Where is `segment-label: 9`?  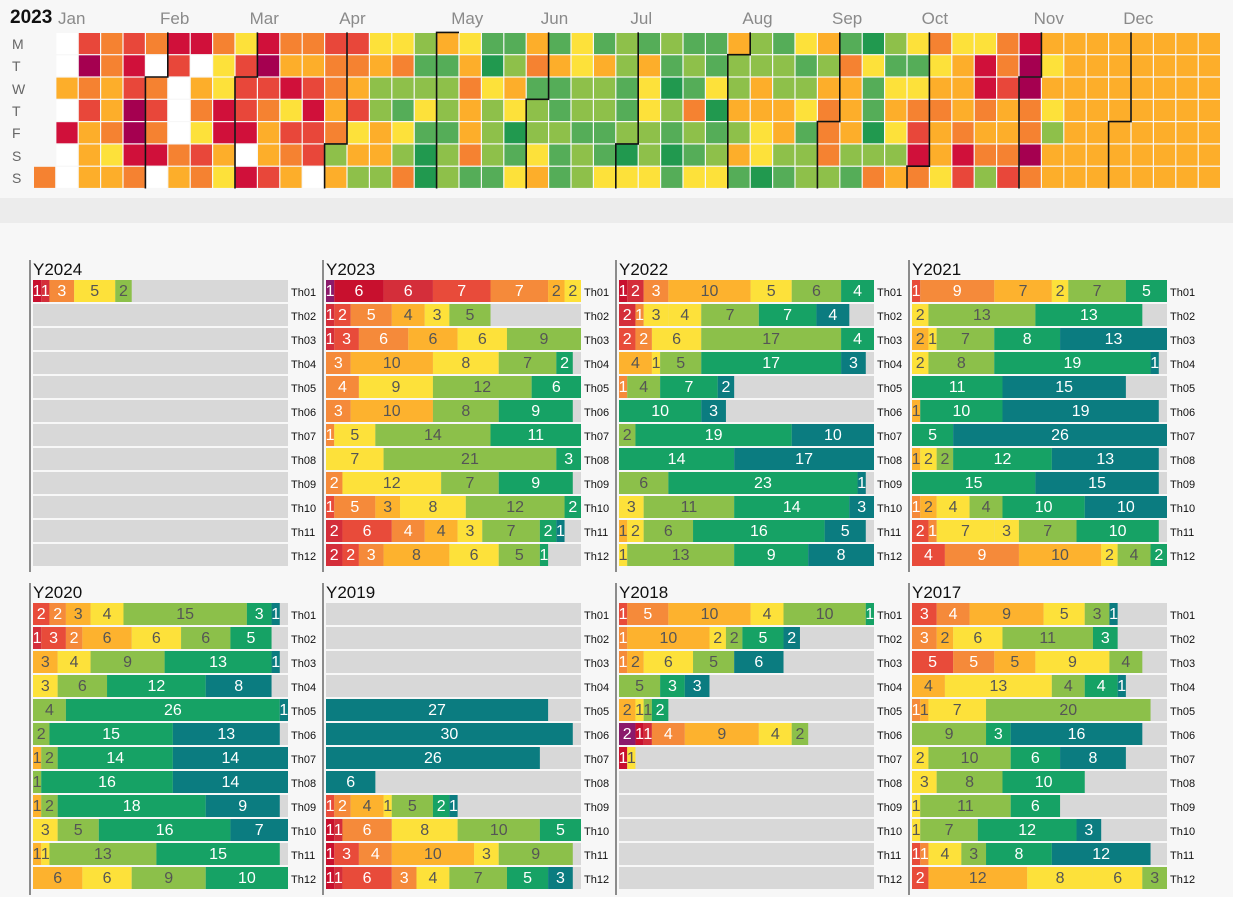
segment-label: 9 is located at coordinates (168, 878).